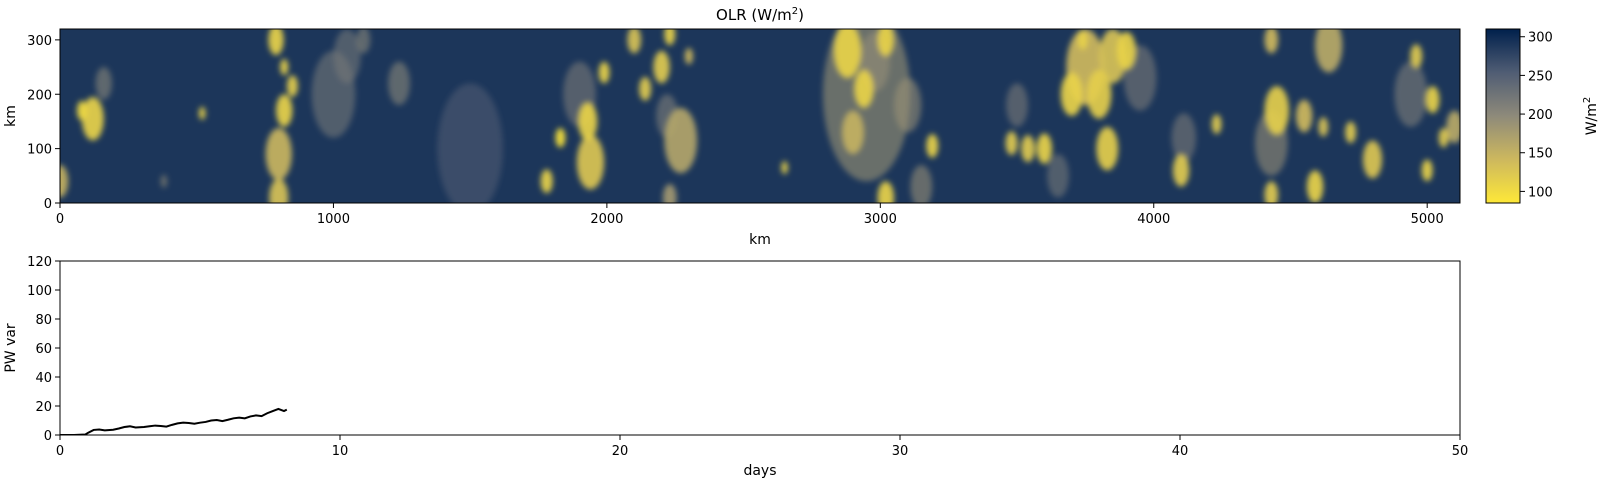 This screenshot has height=480, width=1600. What do you see at coordinates (1180, 451) in the screenshot?
I see `line-x-tick-label: 40` at bounding box center [1180, 451].